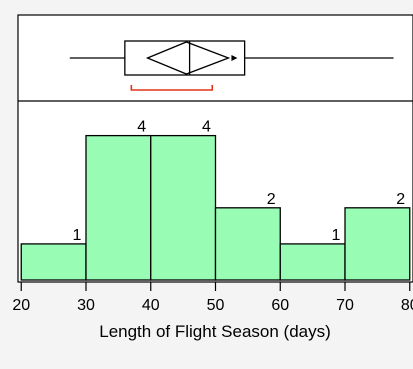 The width and height of the screenshot is (413, 369). Describe the element at coordinates (172, 88) in the screenshot. I see `shortest-half-bracket` at that location.